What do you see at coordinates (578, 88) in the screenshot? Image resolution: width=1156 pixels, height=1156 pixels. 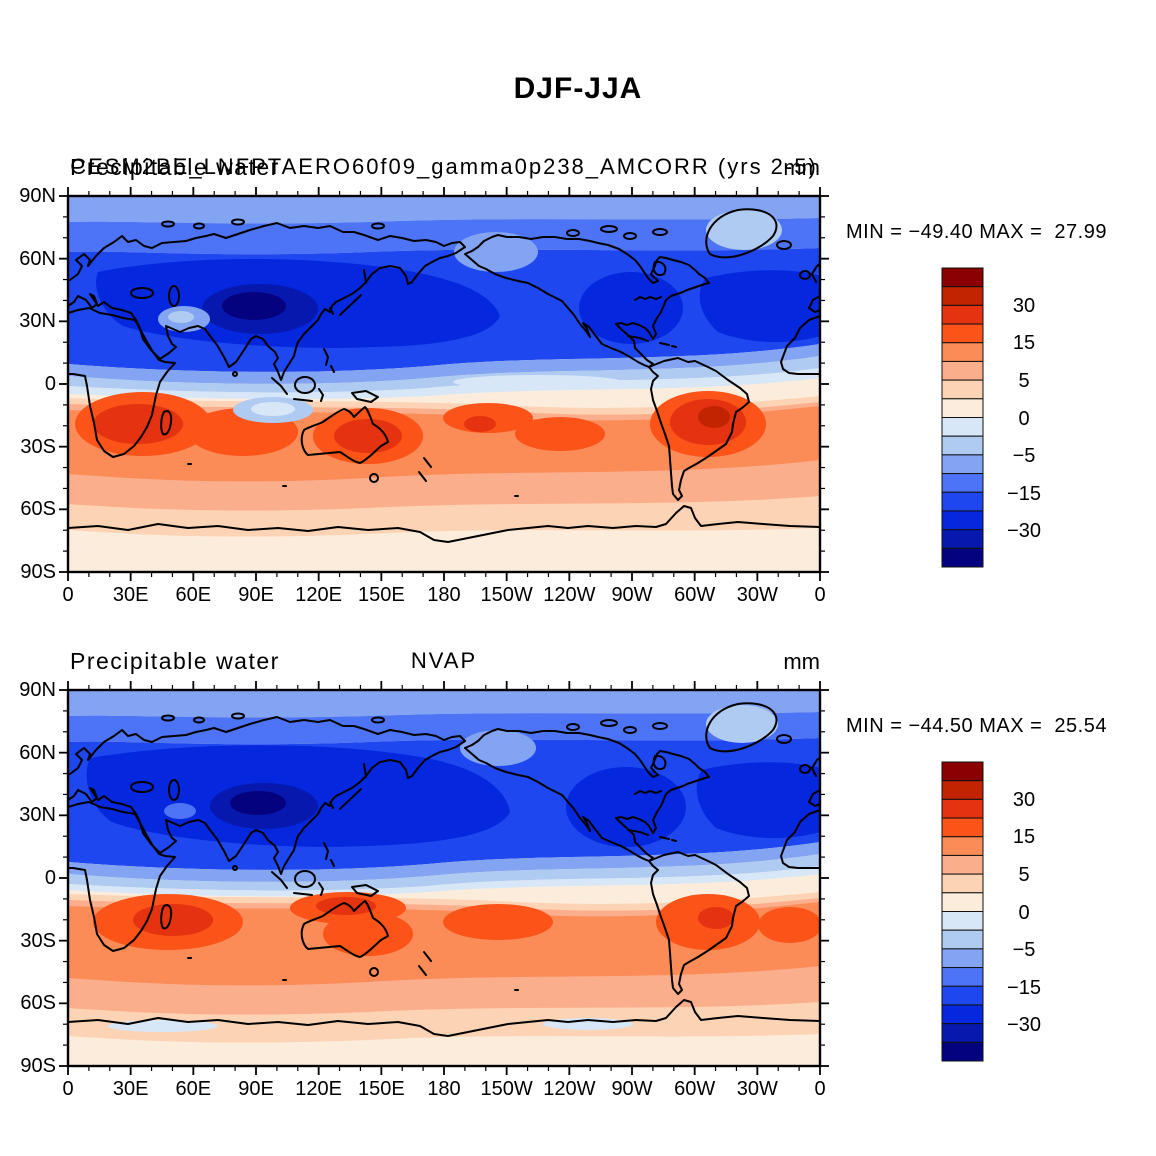 I see `page-title: DJF-JJA` at bounding box center [578, 88].